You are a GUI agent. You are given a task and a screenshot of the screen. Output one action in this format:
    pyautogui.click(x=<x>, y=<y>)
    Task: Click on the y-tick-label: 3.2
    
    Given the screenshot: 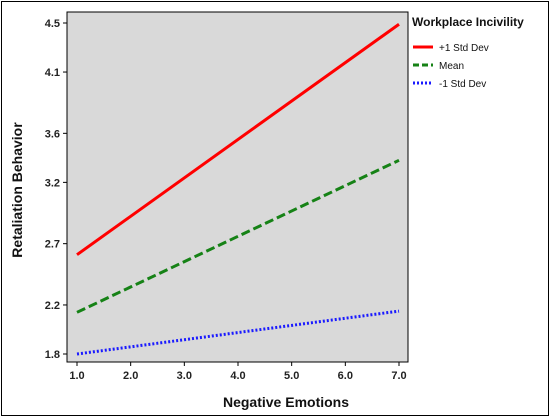 What is the action you would take?
    pyautogui.click(x=52, y=183)
    